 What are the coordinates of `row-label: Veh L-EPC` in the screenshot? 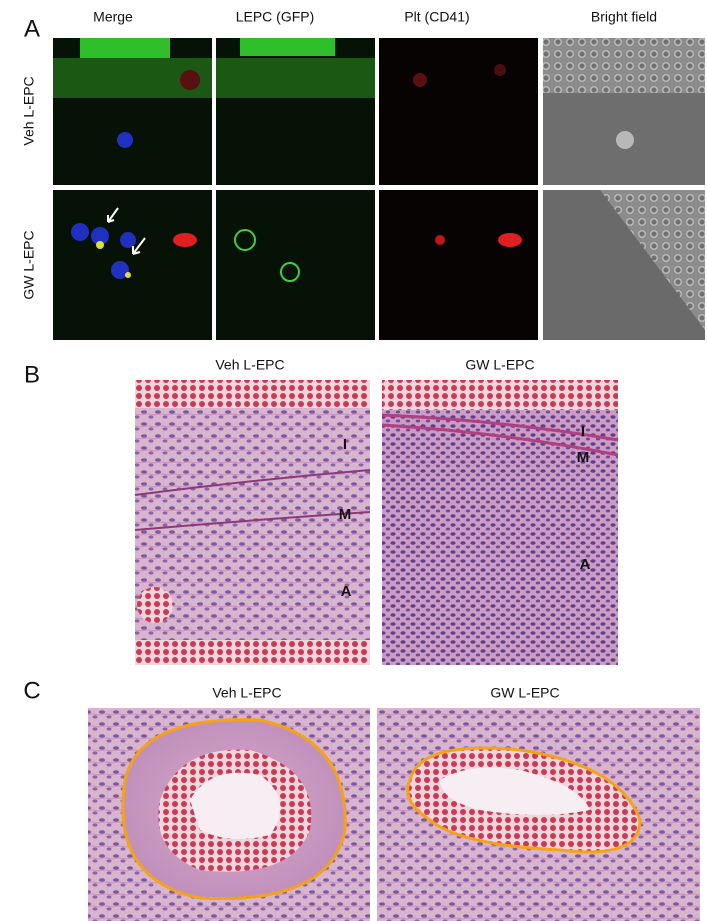 It's located at (29, 110).